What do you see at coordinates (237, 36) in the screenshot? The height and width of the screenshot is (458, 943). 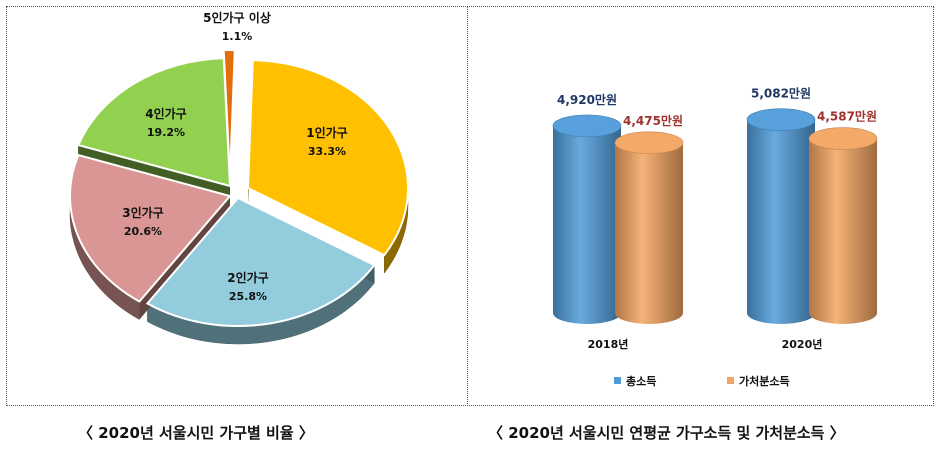 I see `pie-value-label-5: 1.1%` at bounding box center [237, 36].